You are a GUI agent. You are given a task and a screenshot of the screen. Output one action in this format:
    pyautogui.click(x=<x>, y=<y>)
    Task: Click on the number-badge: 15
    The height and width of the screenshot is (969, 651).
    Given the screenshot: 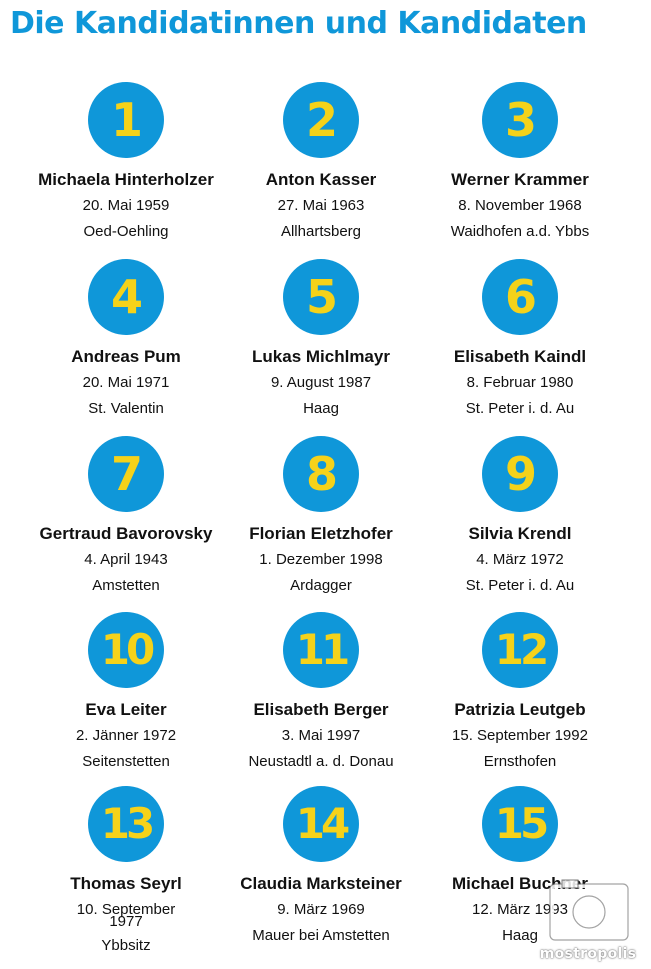 What is the action you would take?
    pyautogui.click(x=520, y=824)
    